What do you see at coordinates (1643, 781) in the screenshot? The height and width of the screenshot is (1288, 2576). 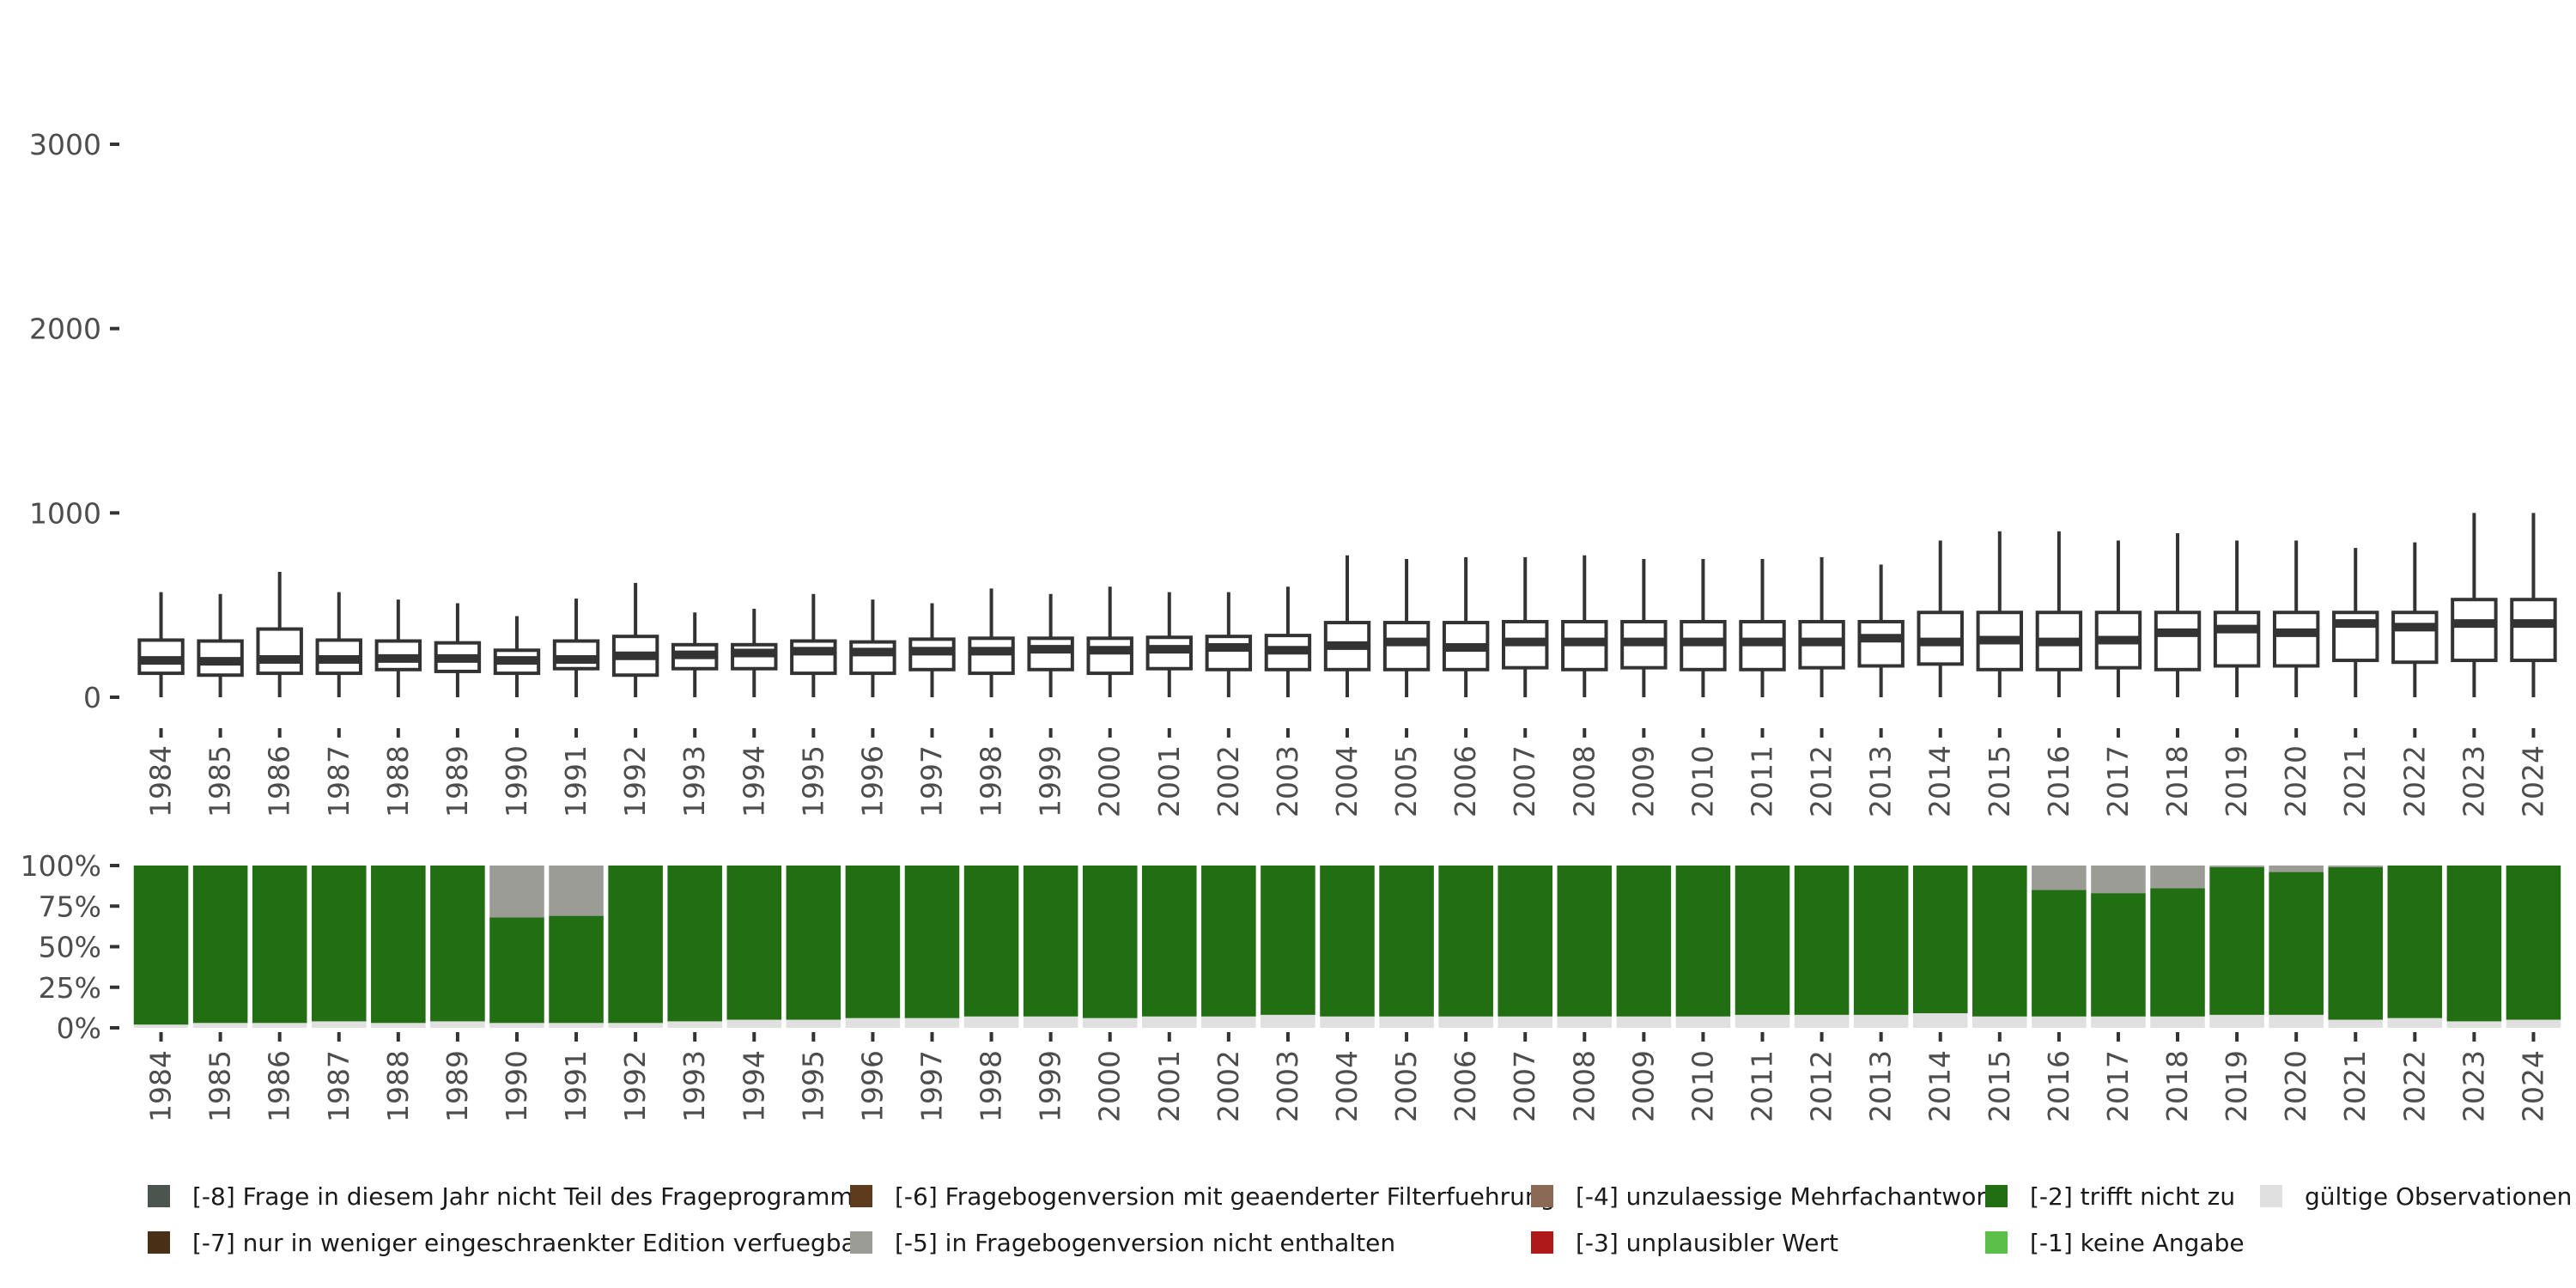 I see `x-tick-label: 2009` at bounding box center [1643, 781].